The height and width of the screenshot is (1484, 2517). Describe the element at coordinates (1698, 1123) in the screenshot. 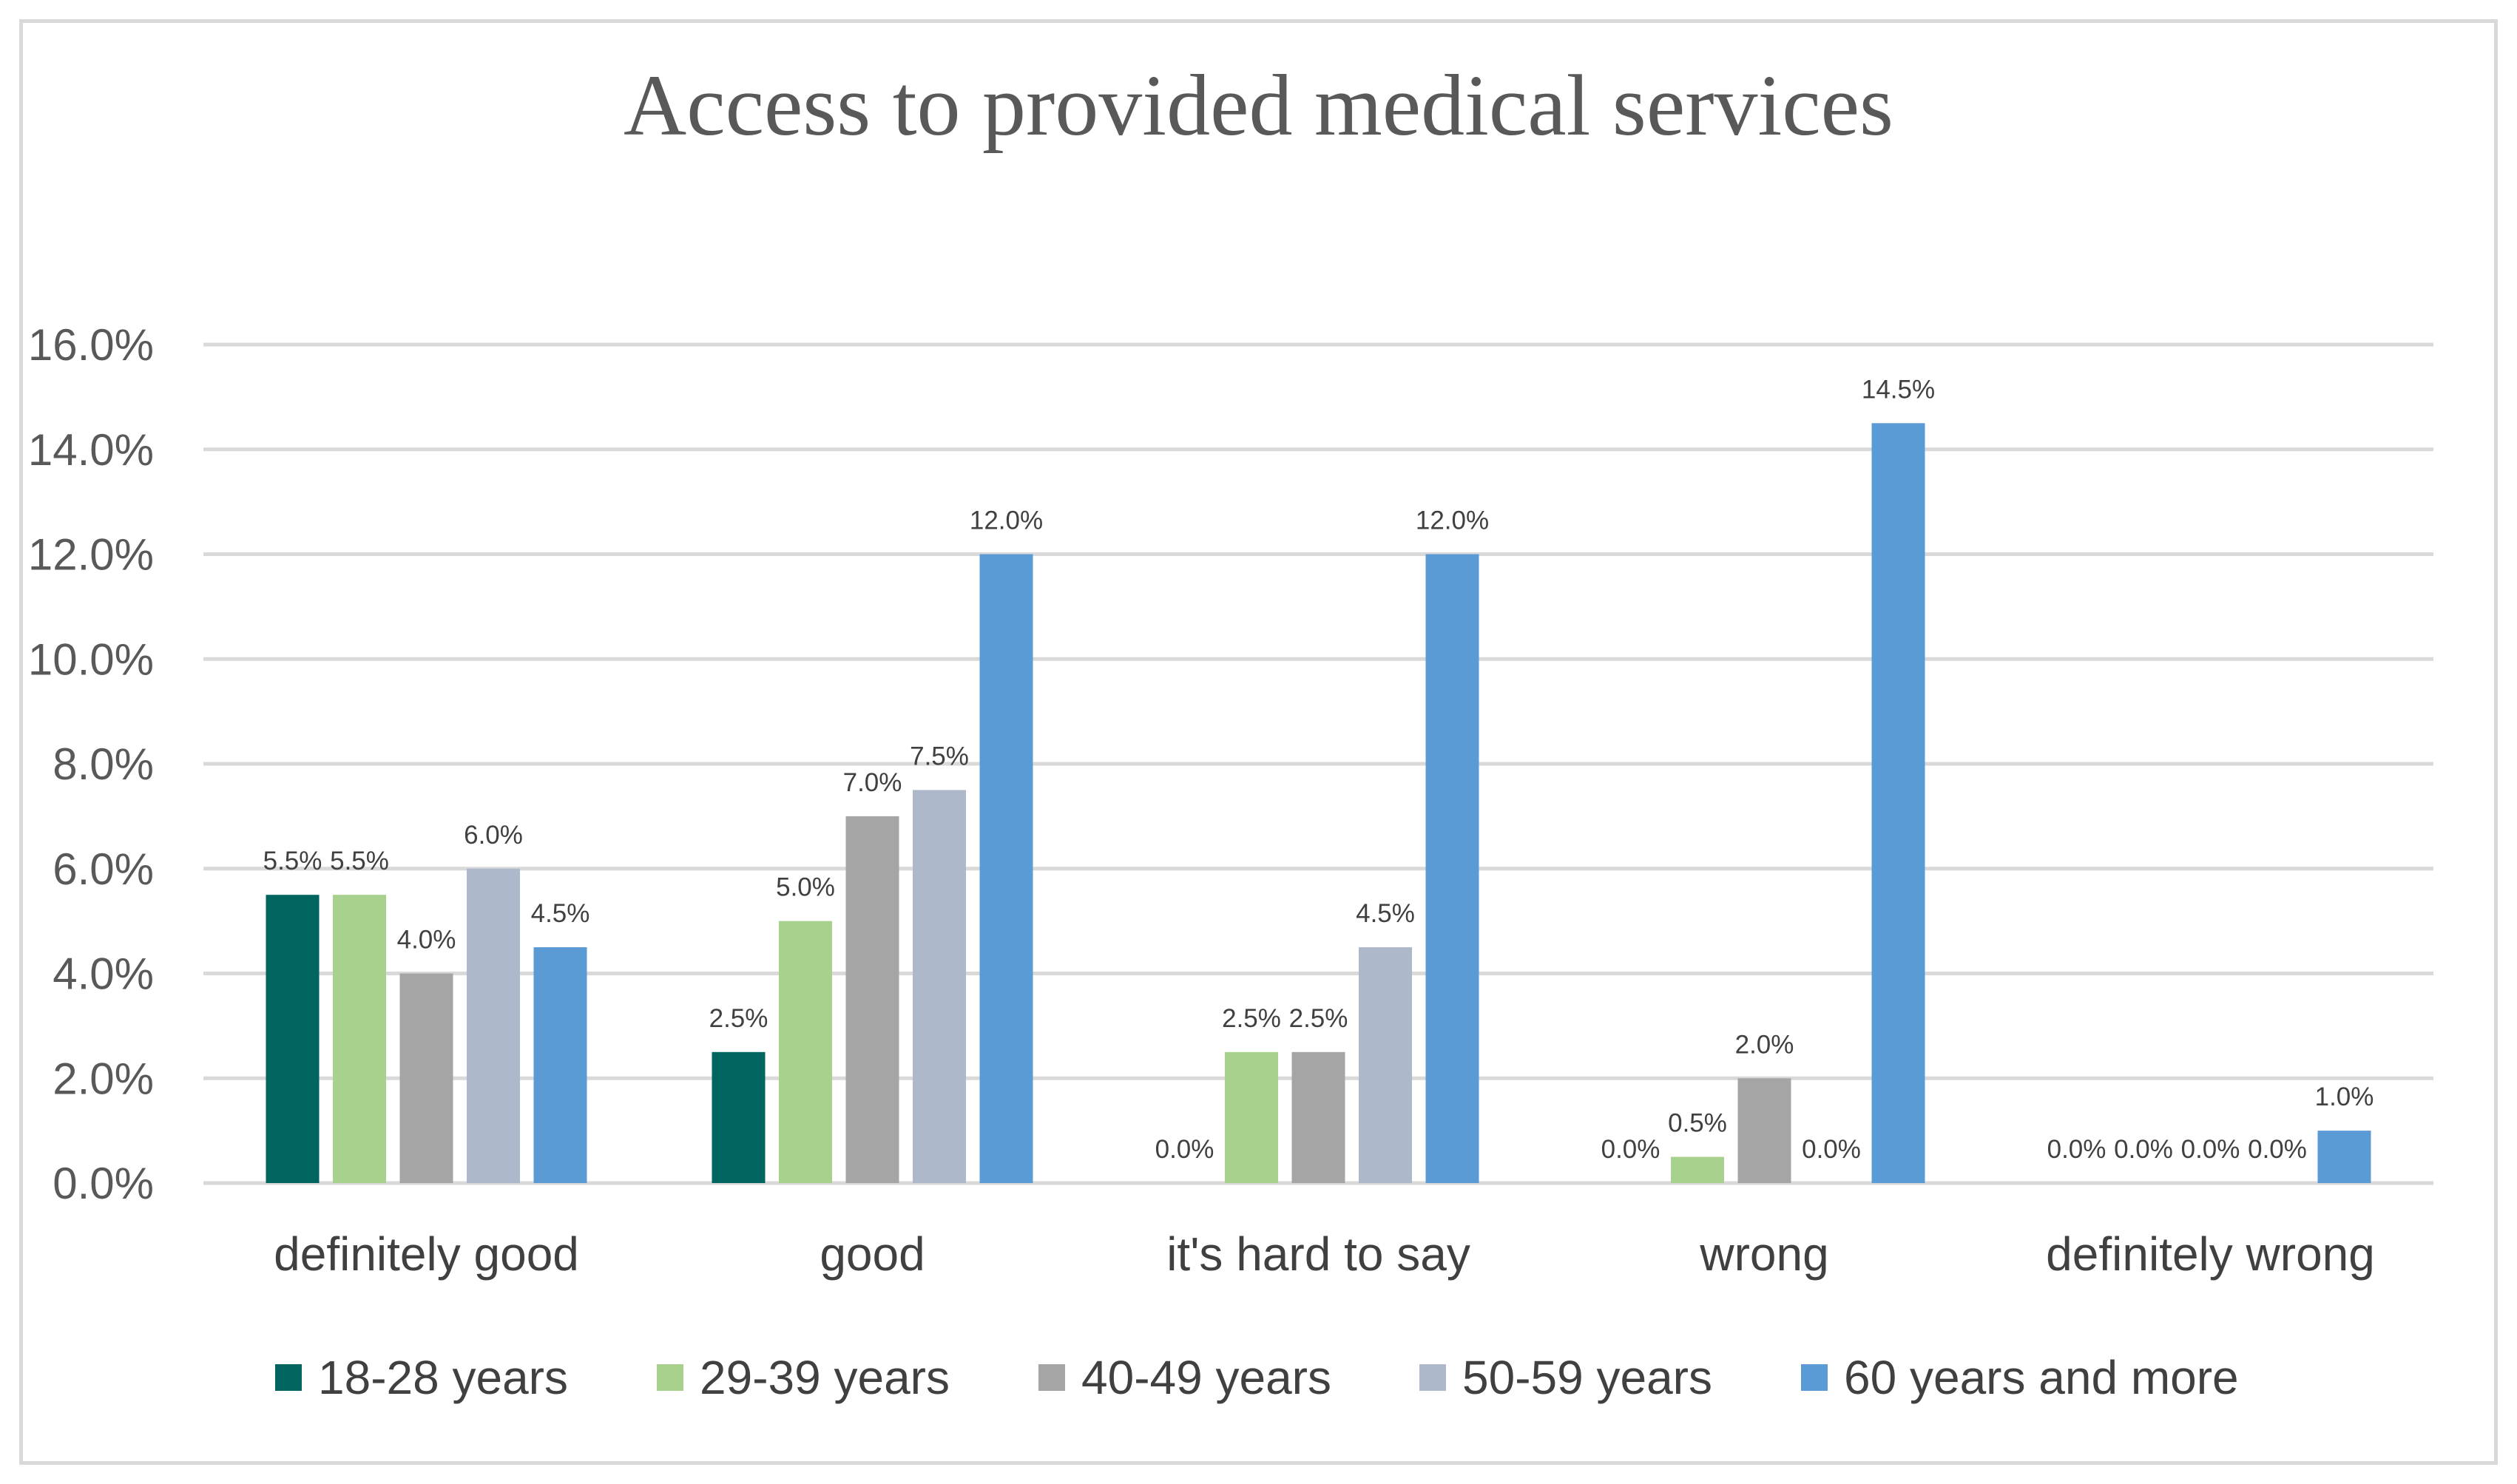

I see `data-label: 0.5%` at that location.